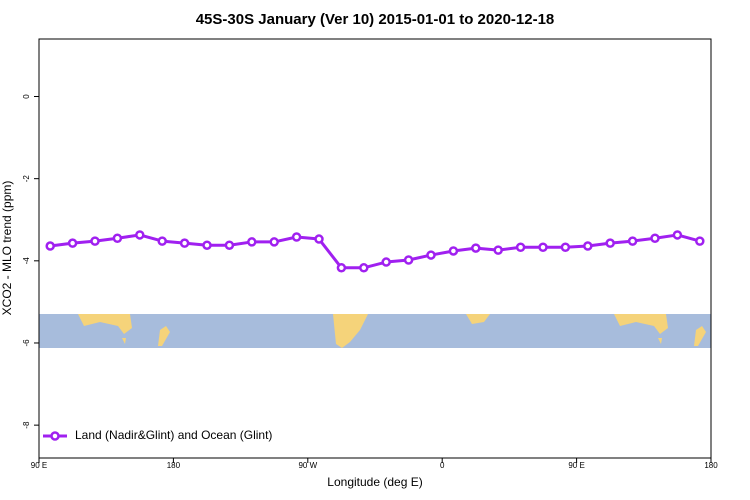  Describe the element at coordinates (55, 436) in the screenshot. I see `legend-marker` at that location.